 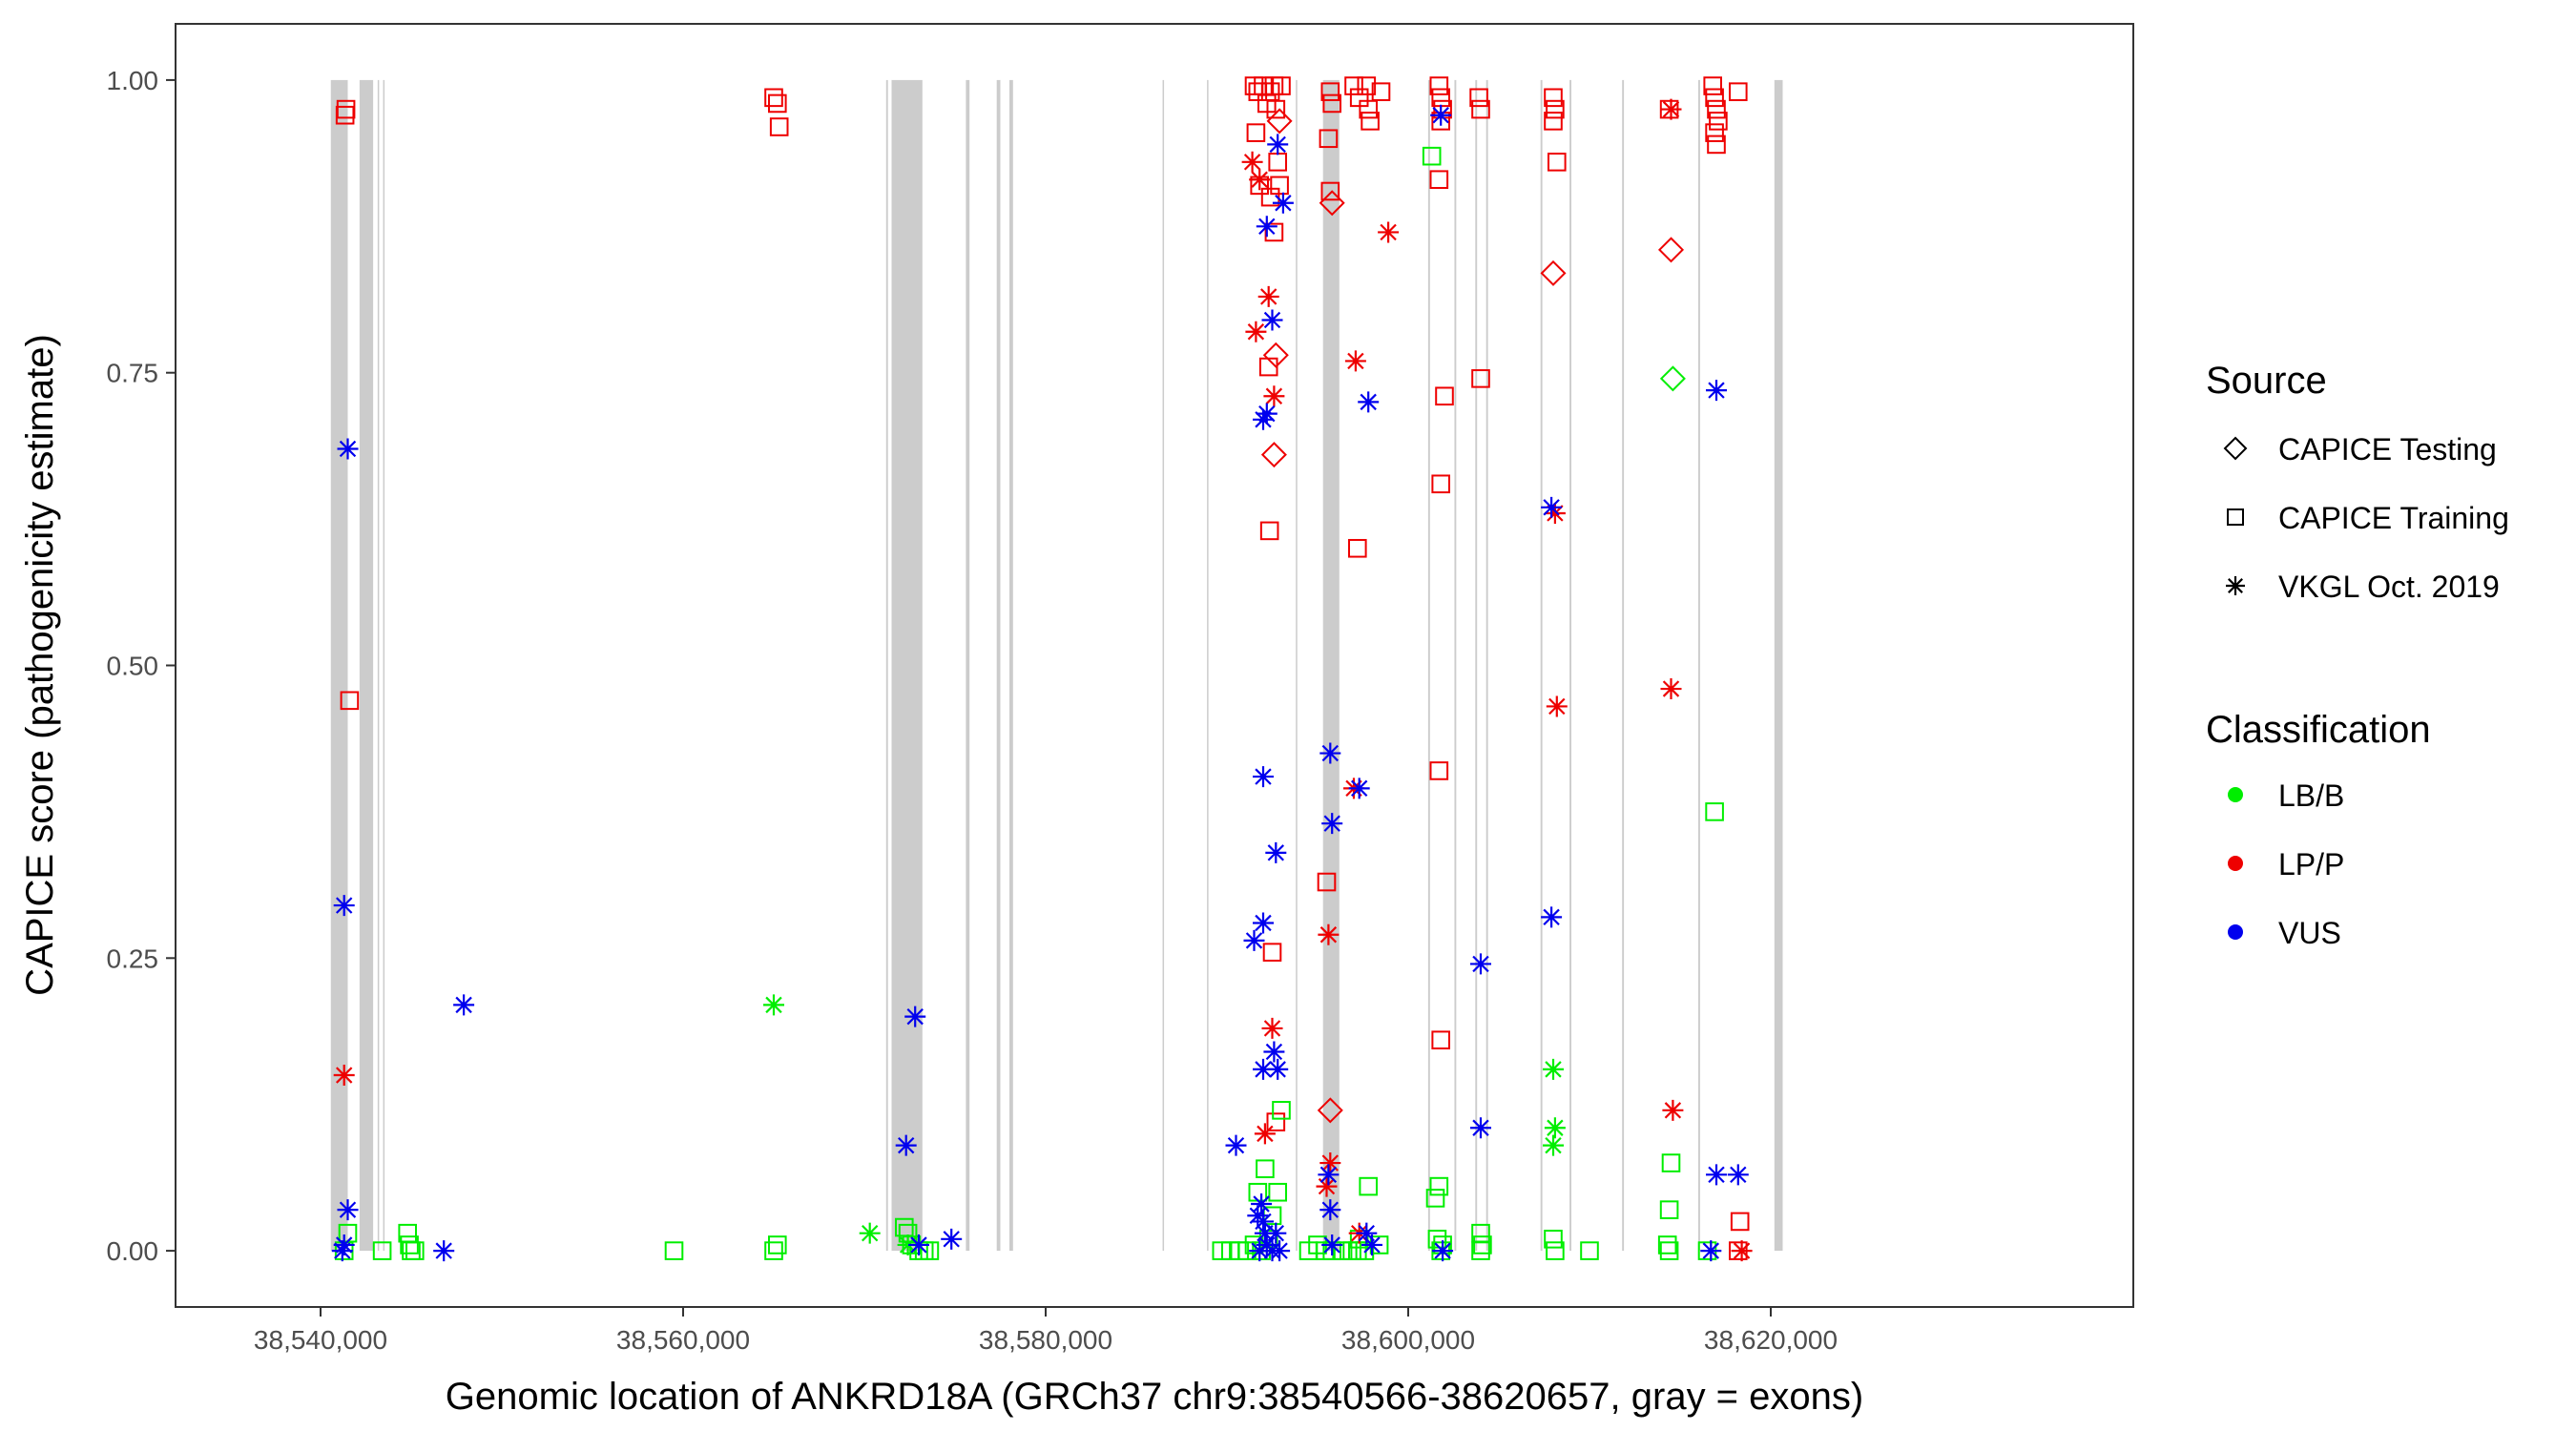 I want to click on x-tick-label: 38,620,000, so click(x=1771, y=1340).